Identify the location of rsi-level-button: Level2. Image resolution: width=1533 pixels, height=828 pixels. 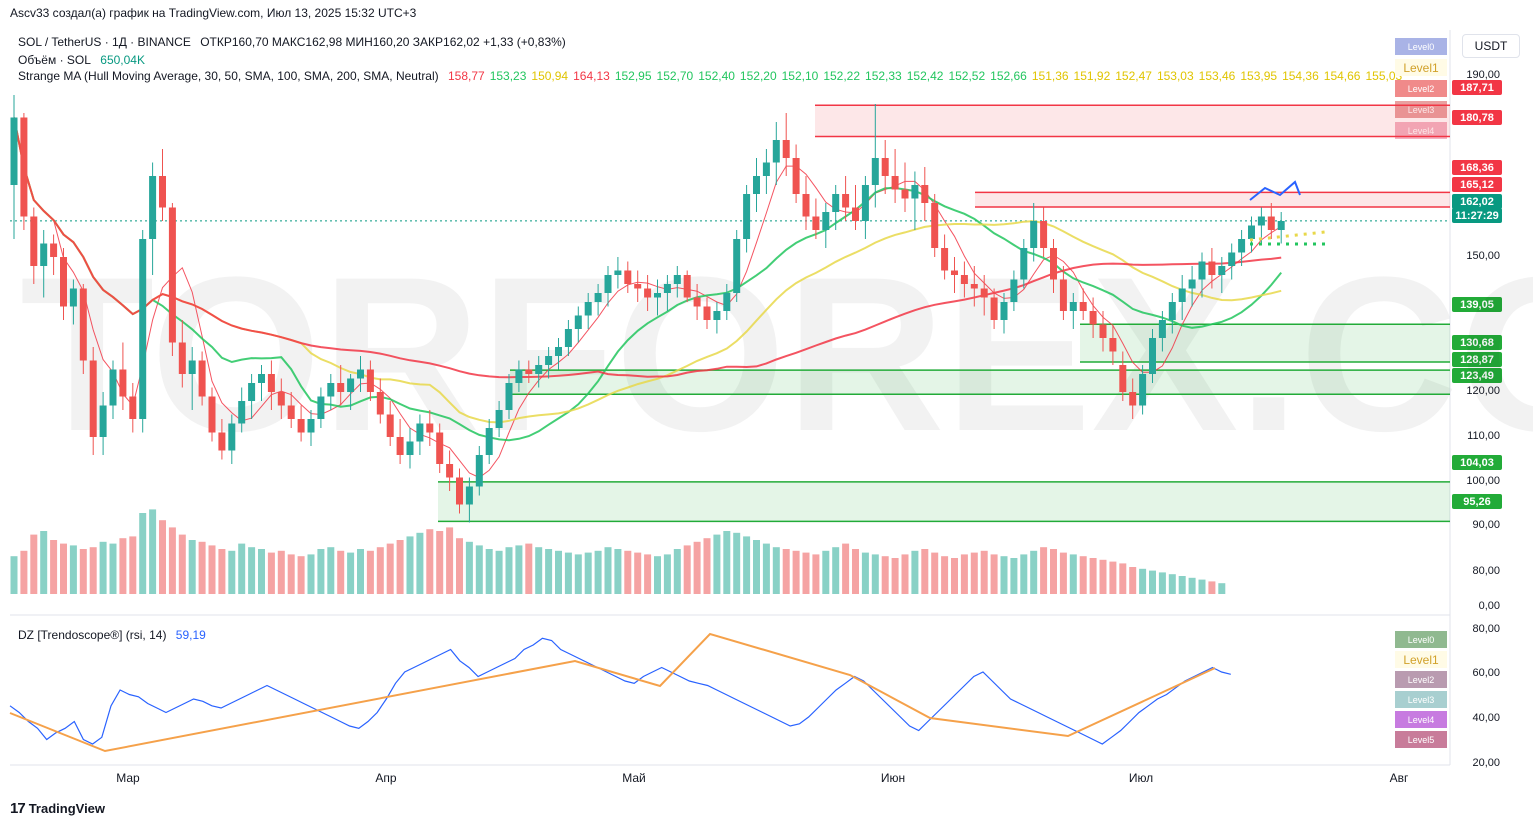
(1421, 679).